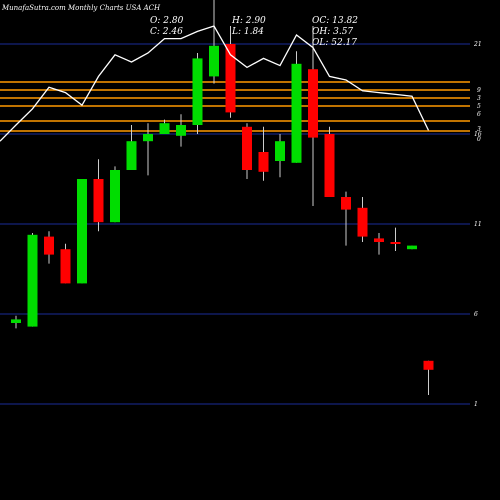 The height and width of the screenshot is (500, 500). I want to click on high-value: H: 2.90, so click(248, 21).